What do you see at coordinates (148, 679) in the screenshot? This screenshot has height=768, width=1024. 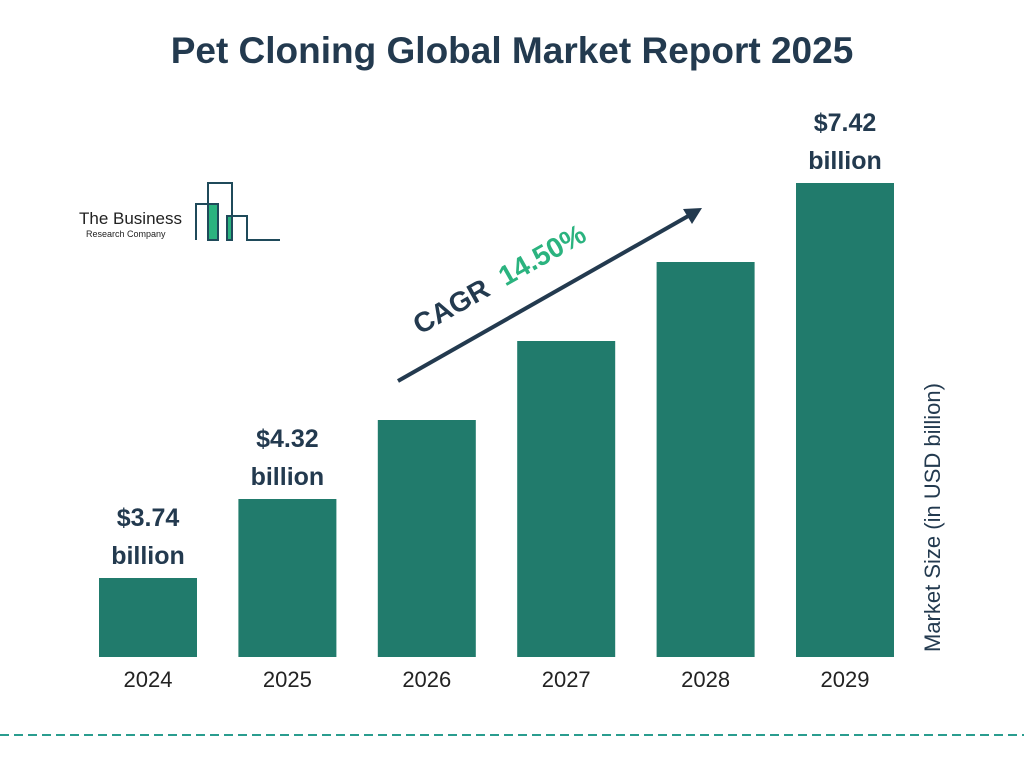 I see `x-tick-label: 2024` at bounding box center [148, 679].